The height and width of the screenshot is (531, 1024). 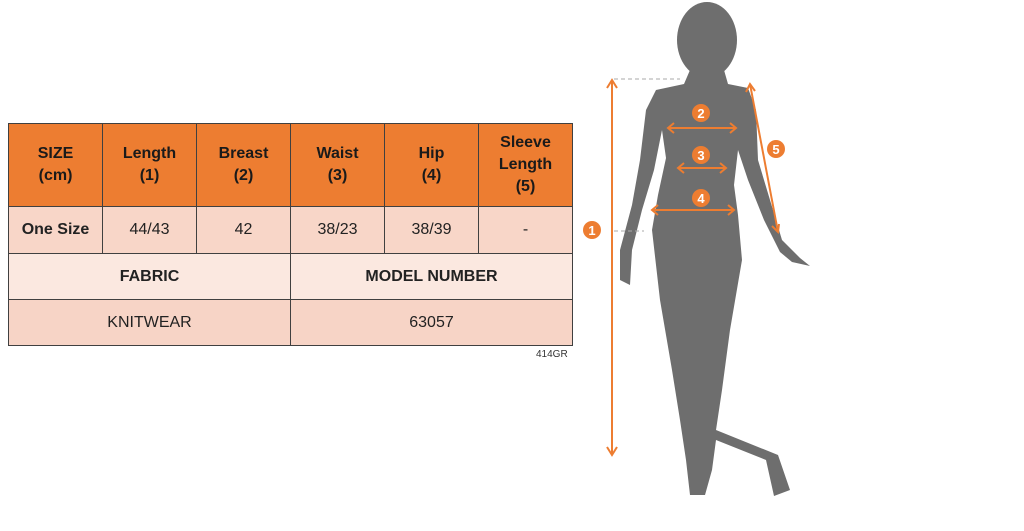 I want to click on header-sleeve: Sleeve Length (5), so click(x=525, y=165).